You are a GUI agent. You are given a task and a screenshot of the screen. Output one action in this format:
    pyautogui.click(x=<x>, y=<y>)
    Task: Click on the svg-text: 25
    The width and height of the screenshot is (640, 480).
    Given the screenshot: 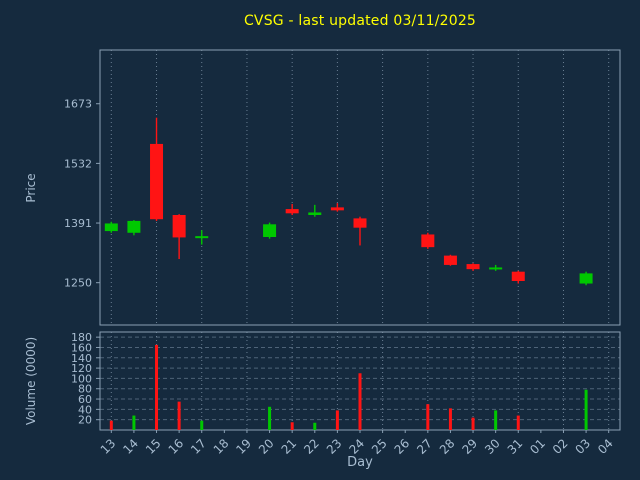 What is the action you would take?
    pyautogui.click(x=379, y=446)
    